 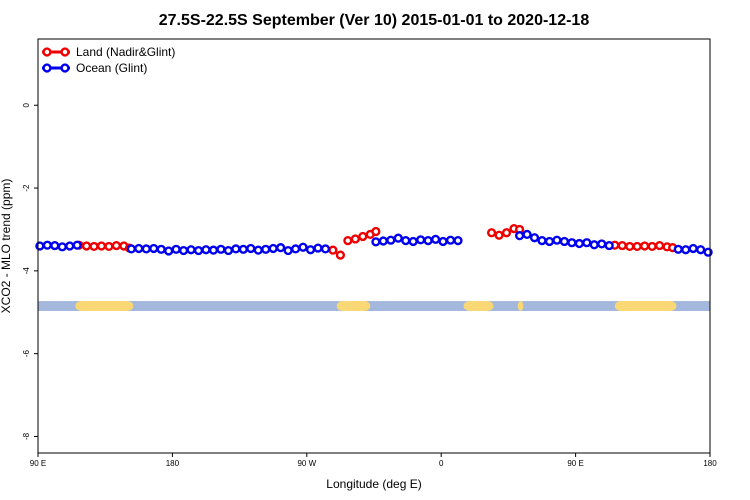 What do you see at coordinates (108, 52) in the screenshot?
I see `legend-item: Land (Nadir&Glint)` at bounding box center [108, 52].